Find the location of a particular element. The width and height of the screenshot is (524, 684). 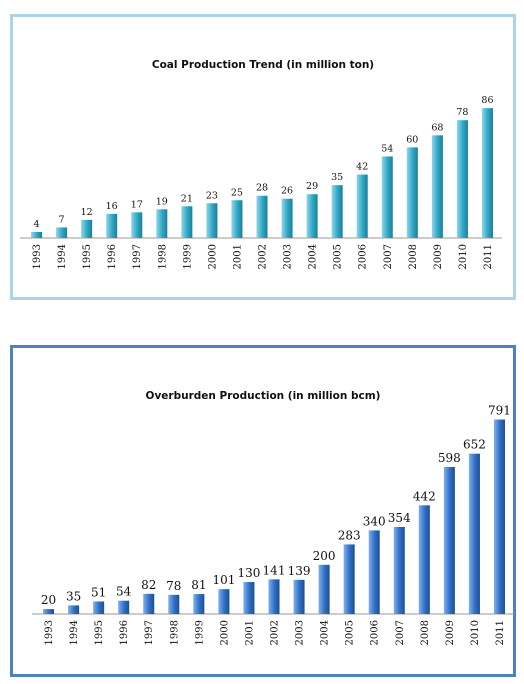

tick-label-2005: 2005 is located at coordinates (338, 256).